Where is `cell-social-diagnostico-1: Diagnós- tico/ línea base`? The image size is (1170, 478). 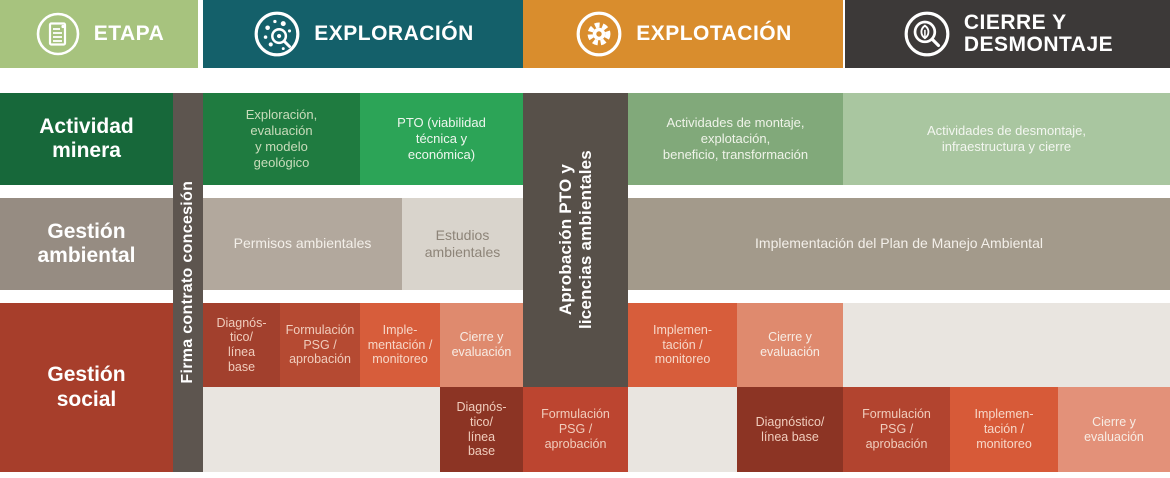
cell-social-diagnostico-1: Diagnós- tico/ línea base is located at coordinates (241, 345).